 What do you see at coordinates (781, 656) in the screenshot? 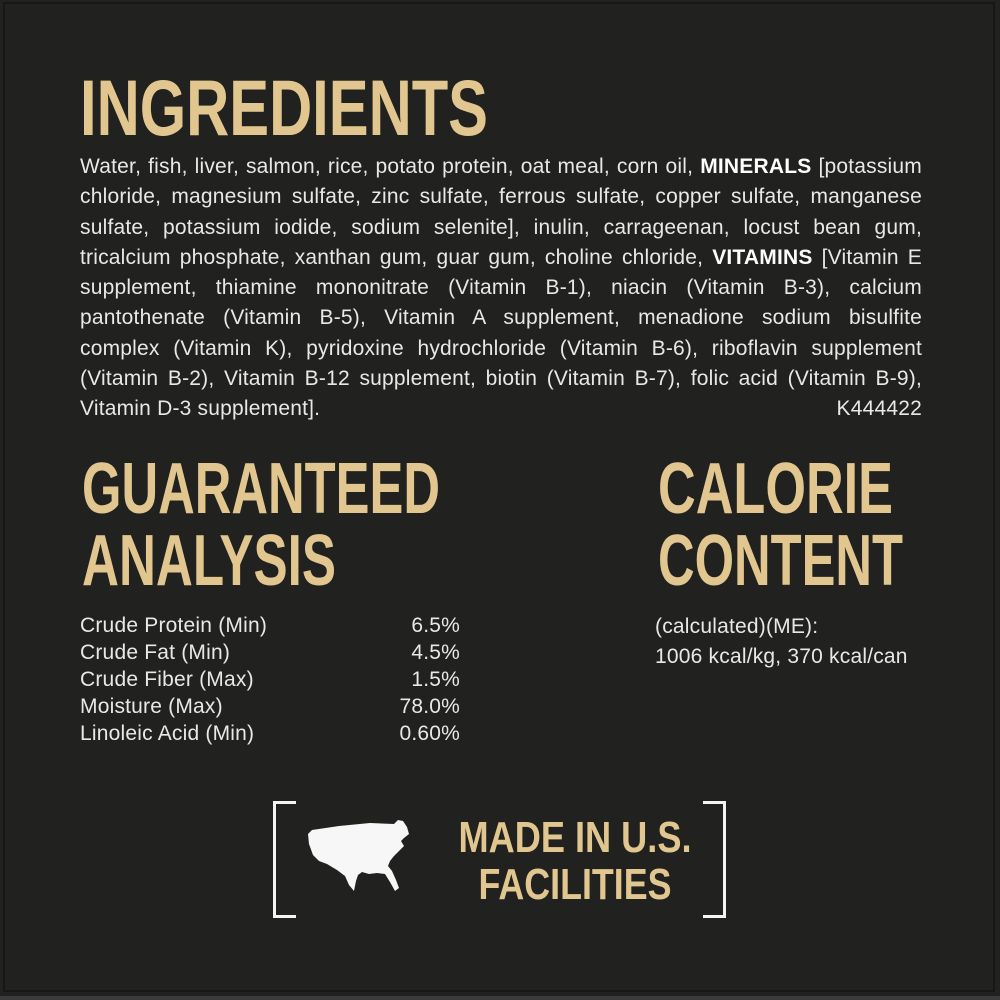
I see `calorie-values: 1006 kcal/kg, 370 kcal/can` at bounding box center [781, 656].